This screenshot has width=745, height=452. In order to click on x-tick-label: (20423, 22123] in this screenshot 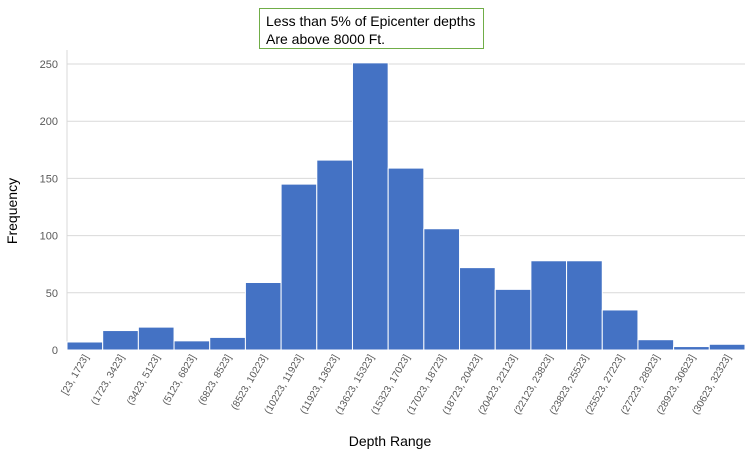, I will do `click(497, 385)`.